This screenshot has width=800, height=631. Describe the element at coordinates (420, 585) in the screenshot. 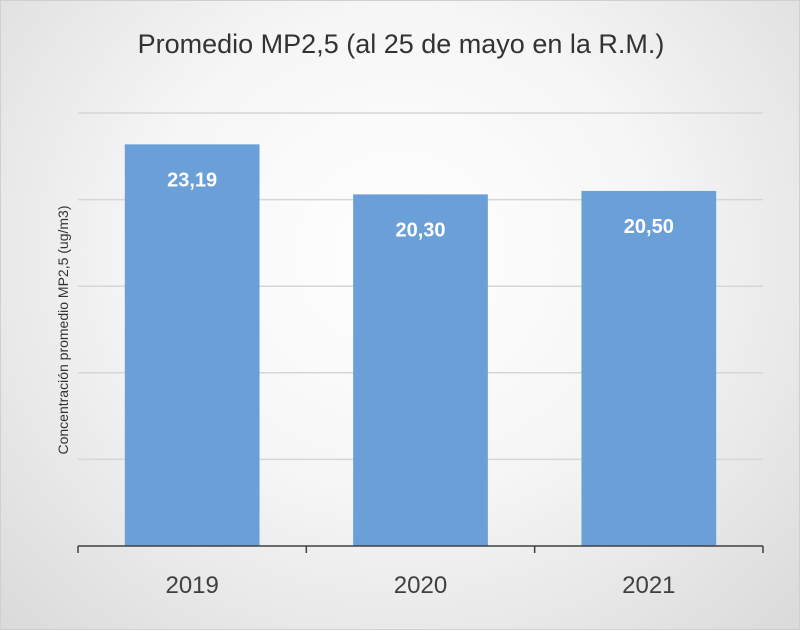

I see `x-tick-label: 2020` at that location.